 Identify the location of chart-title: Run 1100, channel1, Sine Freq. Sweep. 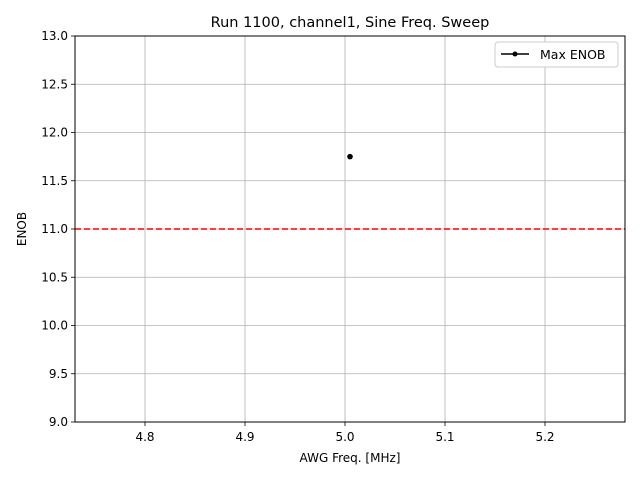
(350, 23).